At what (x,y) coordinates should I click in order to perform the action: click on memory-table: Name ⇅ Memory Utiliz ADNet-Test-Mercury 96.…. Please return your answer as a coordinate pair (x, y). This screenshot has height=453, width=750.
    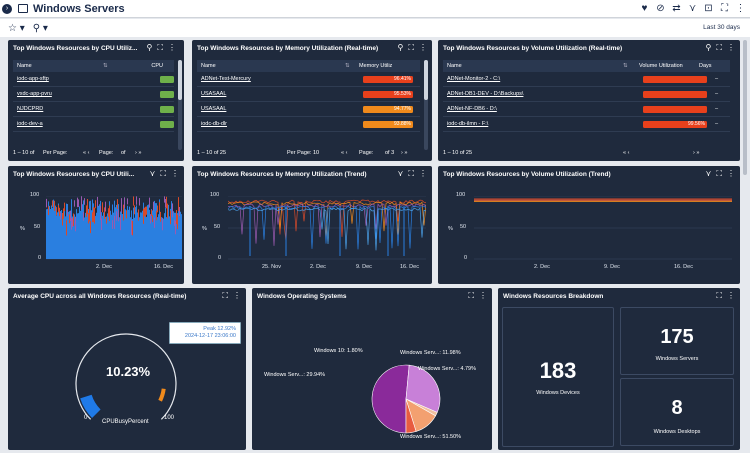
    Looking at the image, I should click on (308, 96).